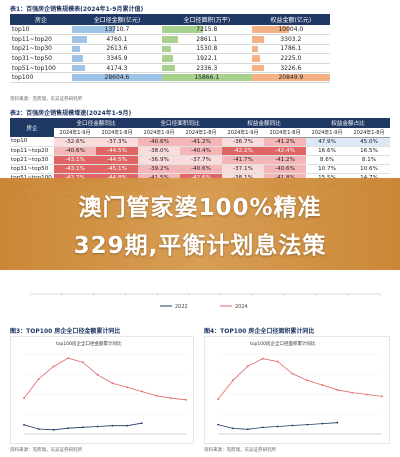 This screenshot has width=400, height=457. Describe the element at coordinates (348, 123) in the screenshot. I see `group-header: 权益金额占比` at that location.